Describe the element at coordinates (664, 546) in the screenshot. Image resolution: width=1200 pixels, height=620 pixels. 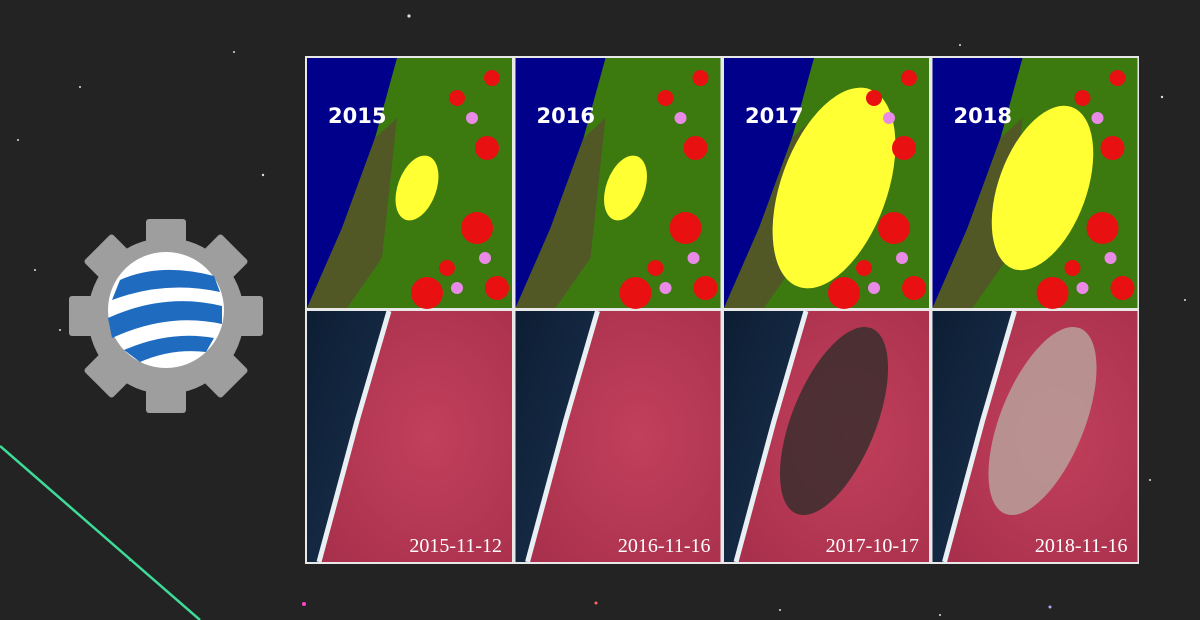
I see `date-label: 2016-11-16` at that location.